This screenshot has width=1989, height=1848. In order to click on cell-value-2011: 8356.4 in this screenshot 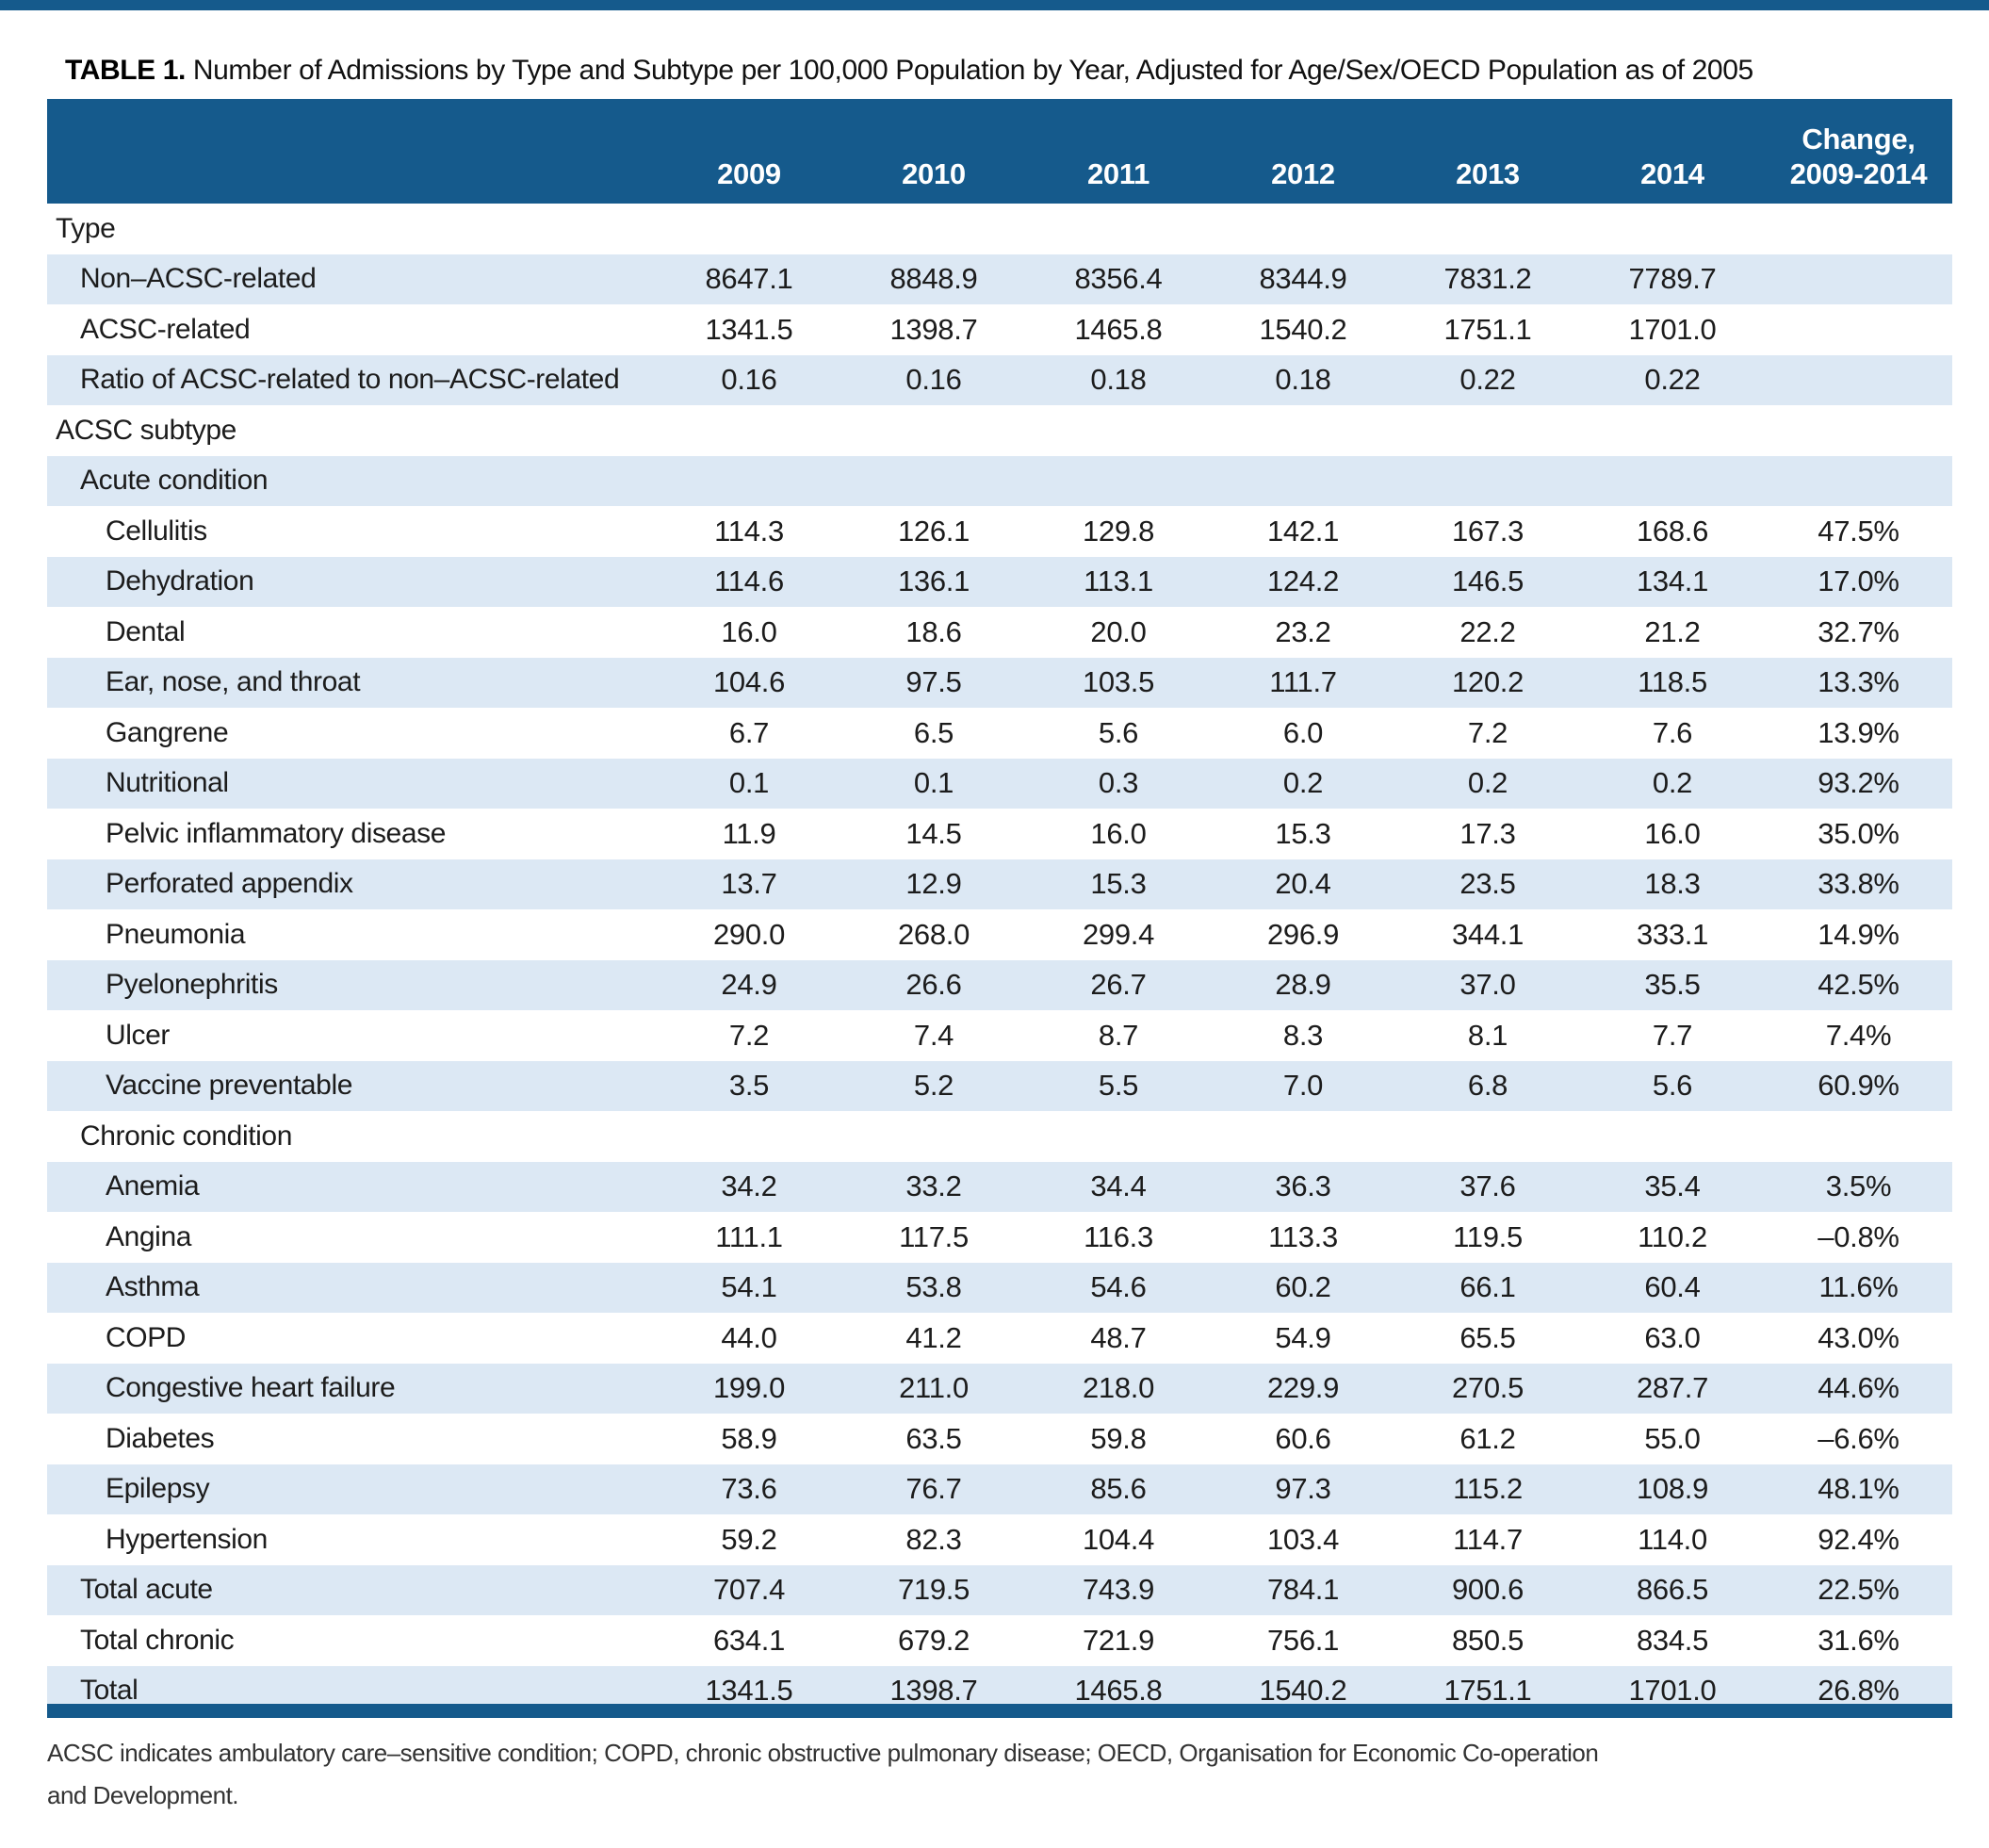, I will do `click(1118, 278)`.